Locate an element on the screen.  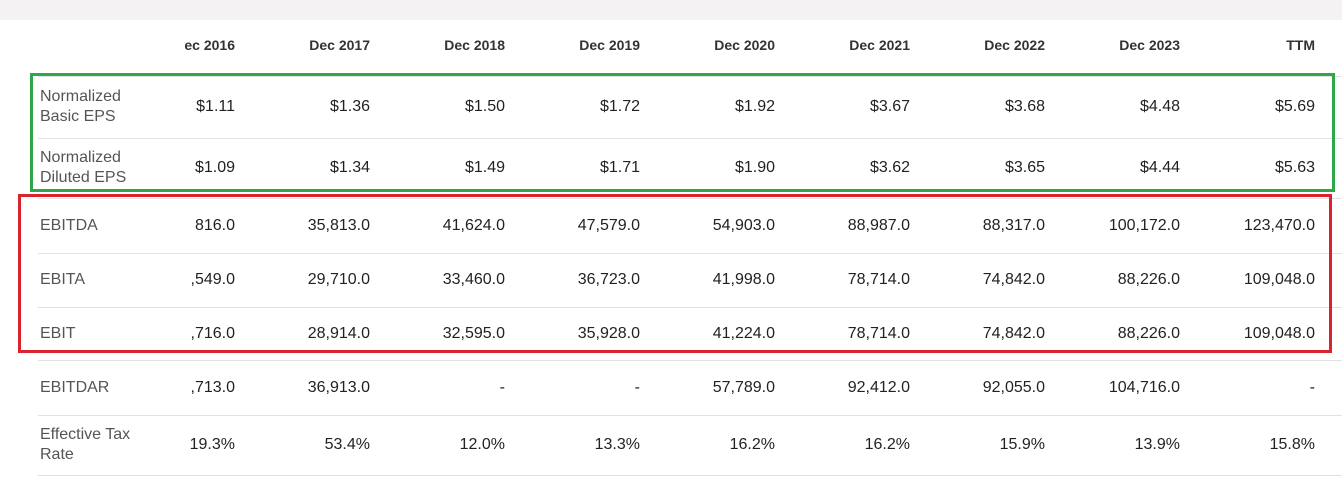
cell-value: 29,710.0 is located at coordinates (338, 279).